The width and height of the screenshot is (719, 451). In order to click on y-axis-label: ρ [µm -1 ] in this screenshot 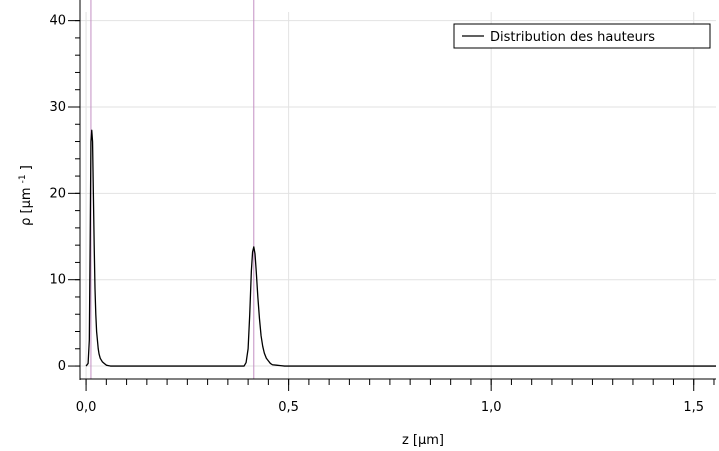, I will do `click(24, 195)`.